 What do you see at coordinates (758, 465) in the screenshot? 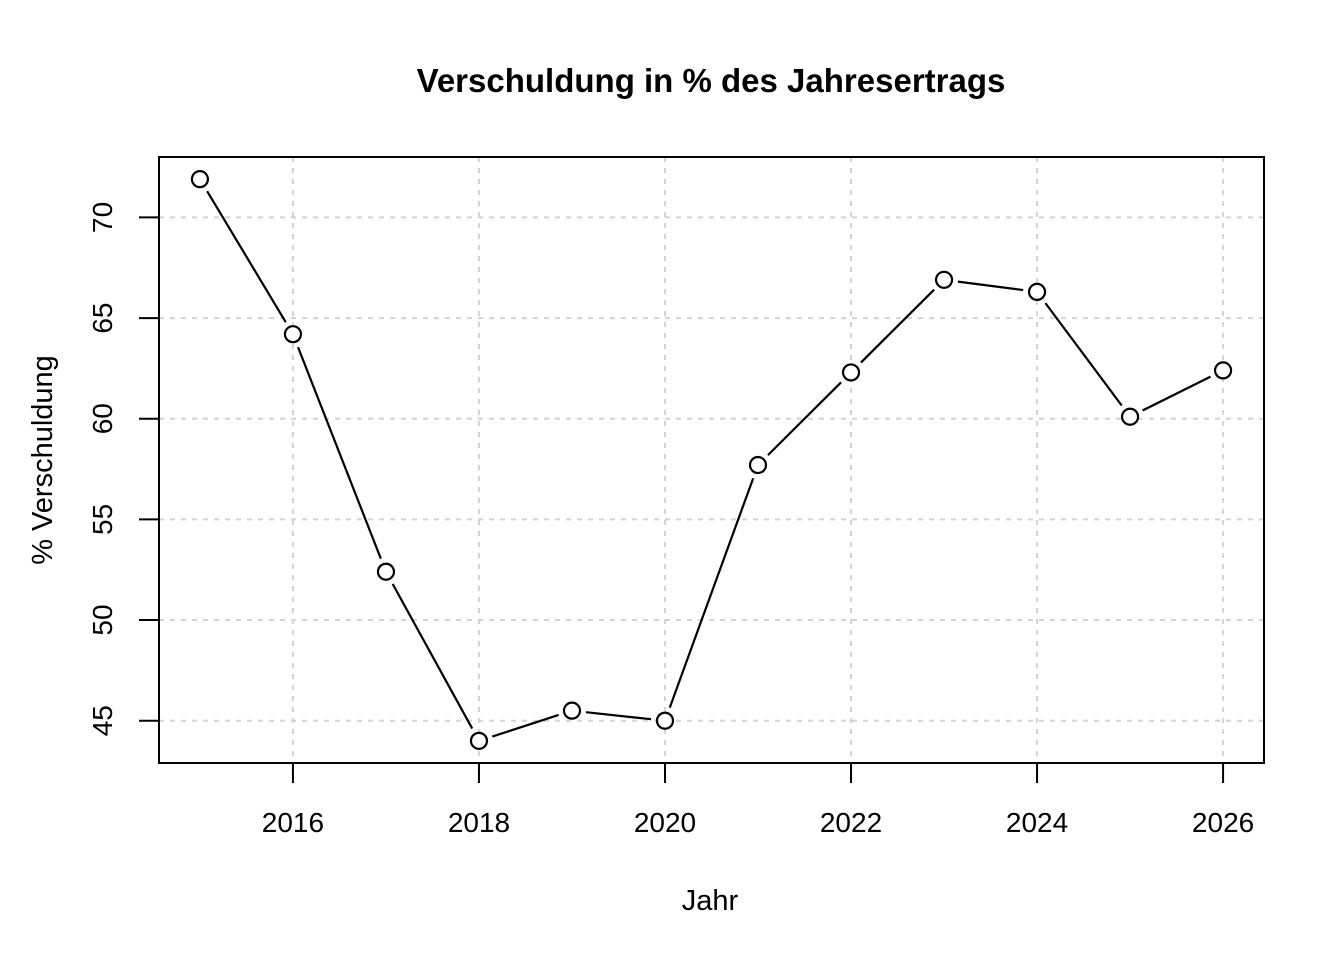
I see `data-point-2021` at bounding box center [758, 465].